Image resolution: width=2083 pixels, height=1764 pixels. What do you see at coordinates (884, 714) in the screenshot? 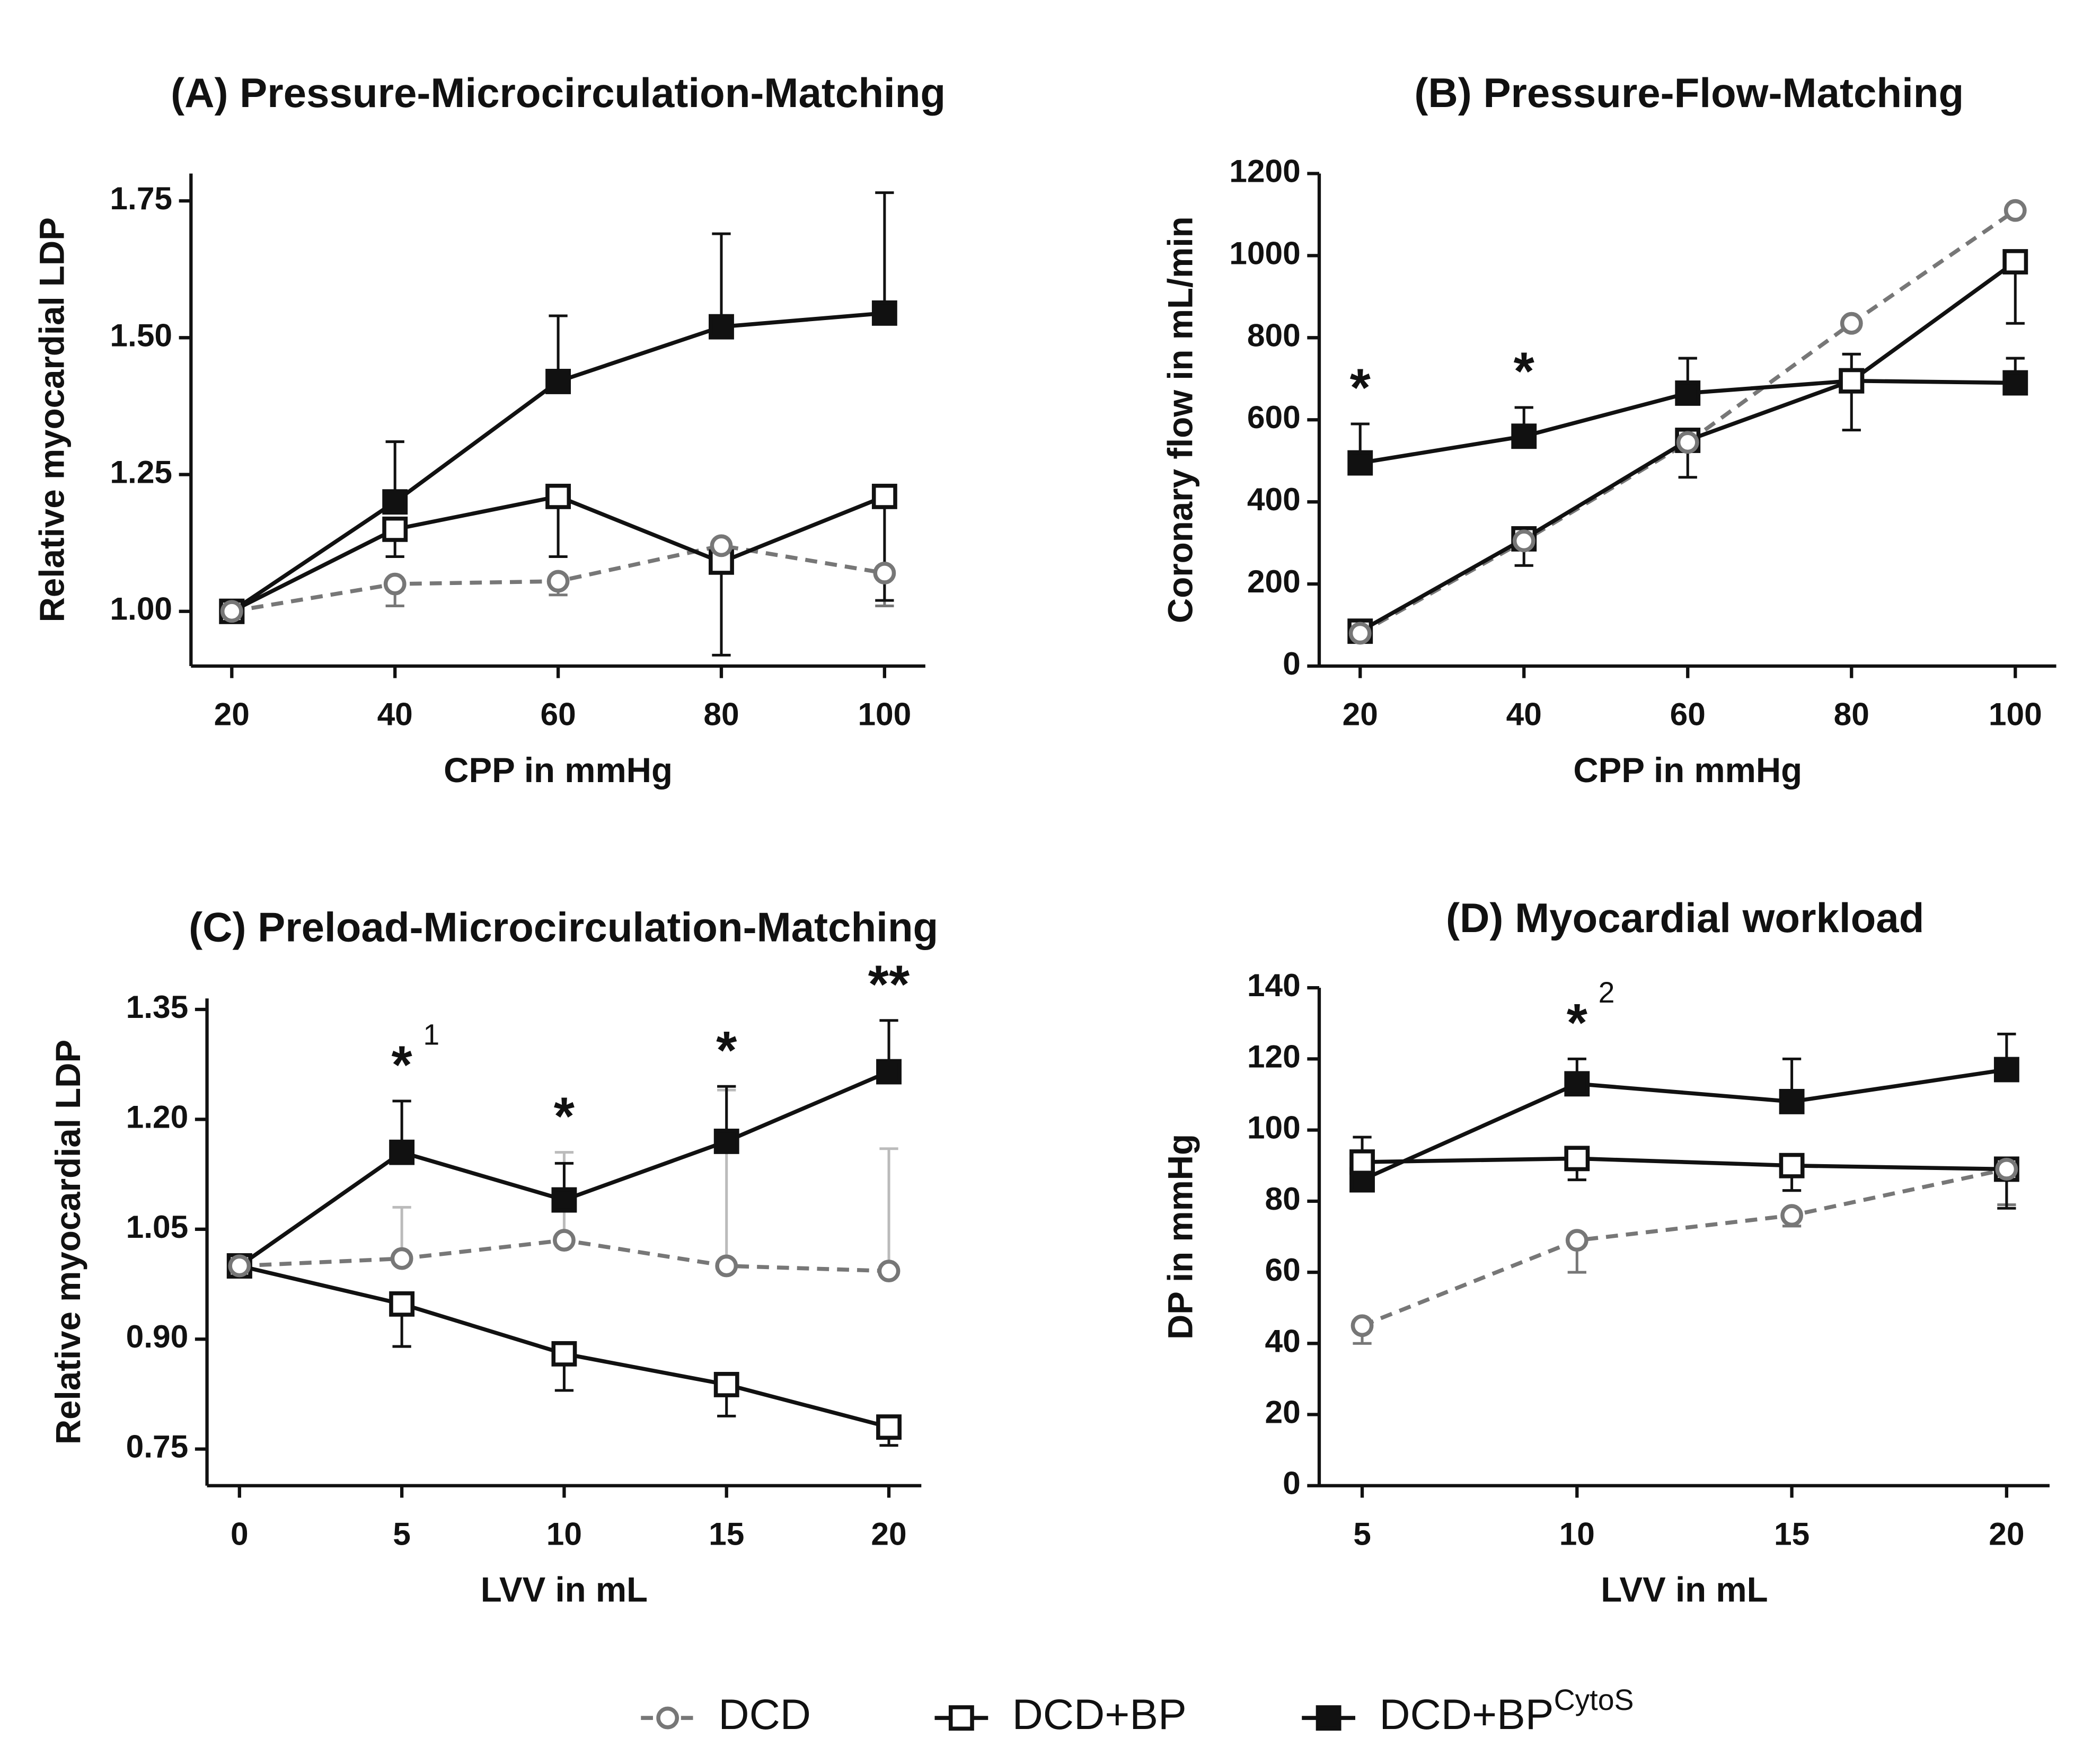
I see `x-tick-label: 100` at bounding box center [884, 714].